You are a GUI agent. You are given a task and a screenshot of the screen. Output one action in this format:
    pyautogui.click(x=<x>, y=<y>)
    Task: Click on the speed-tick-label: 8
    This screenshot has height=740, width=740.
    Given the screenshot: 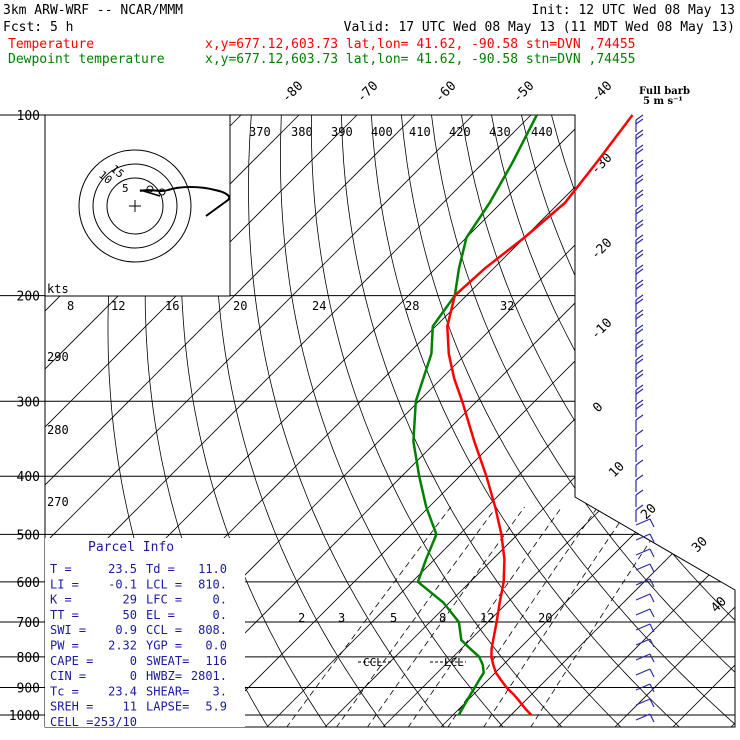 What is the action you would take?
    pyautogui.click(x=70, y=306)
    